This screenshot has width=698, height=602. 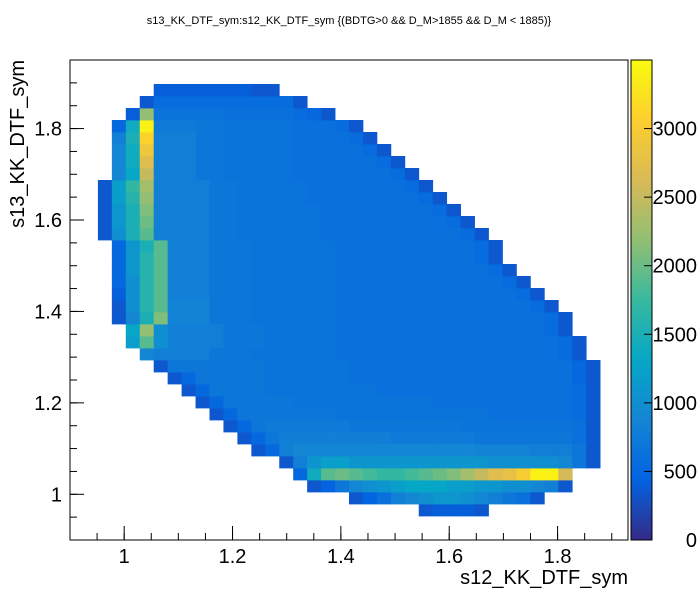 I want to click on x-tick-label: 1.2, so click(x=233, y=557).